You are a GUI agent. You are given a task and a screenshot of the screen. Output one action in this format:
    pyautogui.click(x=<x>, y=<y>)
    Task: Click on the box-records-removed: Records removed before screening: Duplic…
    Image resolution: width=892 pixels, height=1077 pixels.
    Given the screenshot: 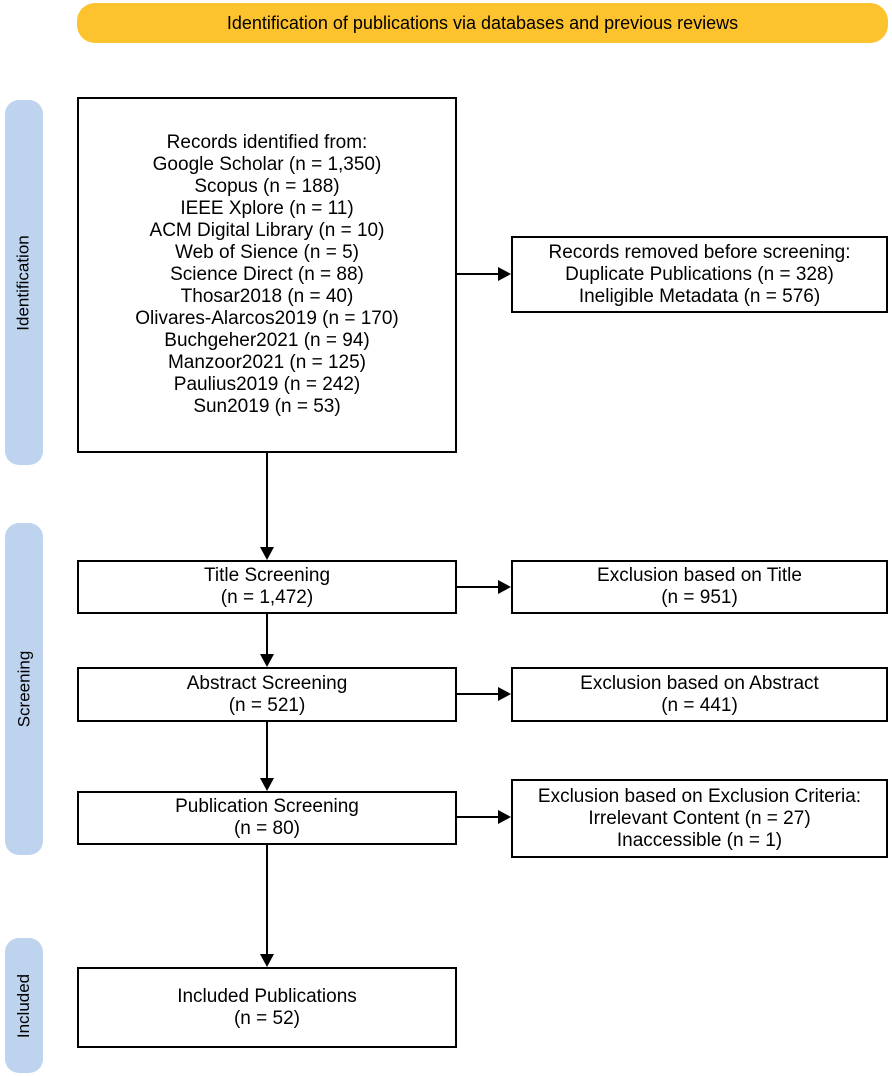 What is the action you would take?
    pyautogui.click(x=699, y=274)
    